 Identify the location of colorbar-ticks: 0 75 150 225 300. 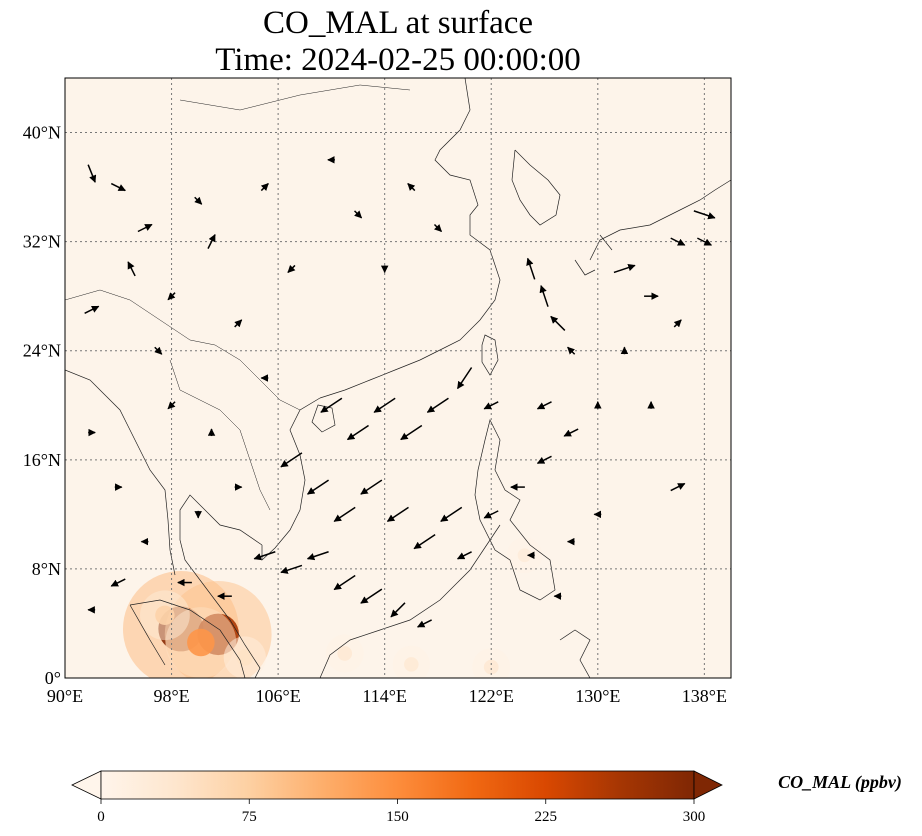
(401, 812).